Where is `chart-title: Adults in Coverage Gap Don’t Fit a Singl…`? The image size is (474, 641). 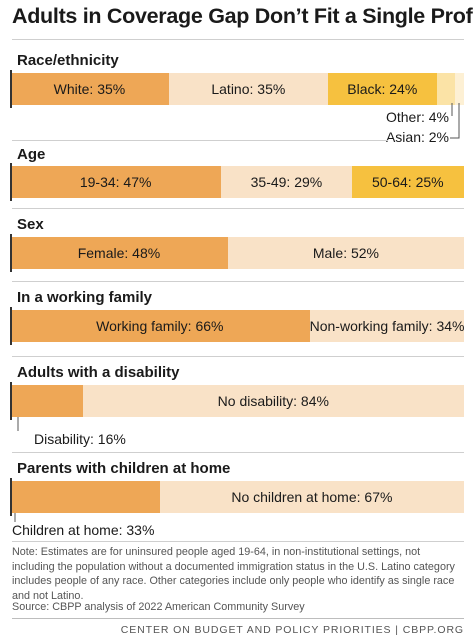
chart-title: Adults in Coverage Gap Don’t Fit a Singl… is located at coordinates (243, 16).